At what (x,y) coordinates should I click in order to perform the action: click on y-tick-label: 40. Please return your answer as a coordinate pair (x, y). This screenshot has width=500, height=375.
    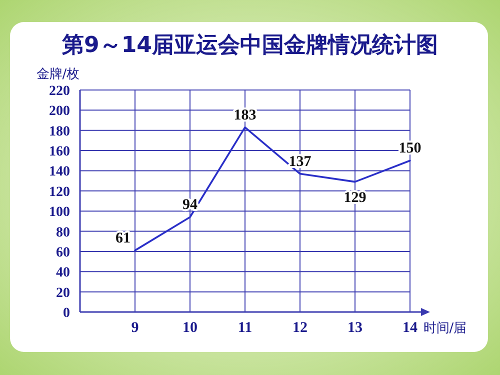
    Looking at the image, I should click on (63, 273).